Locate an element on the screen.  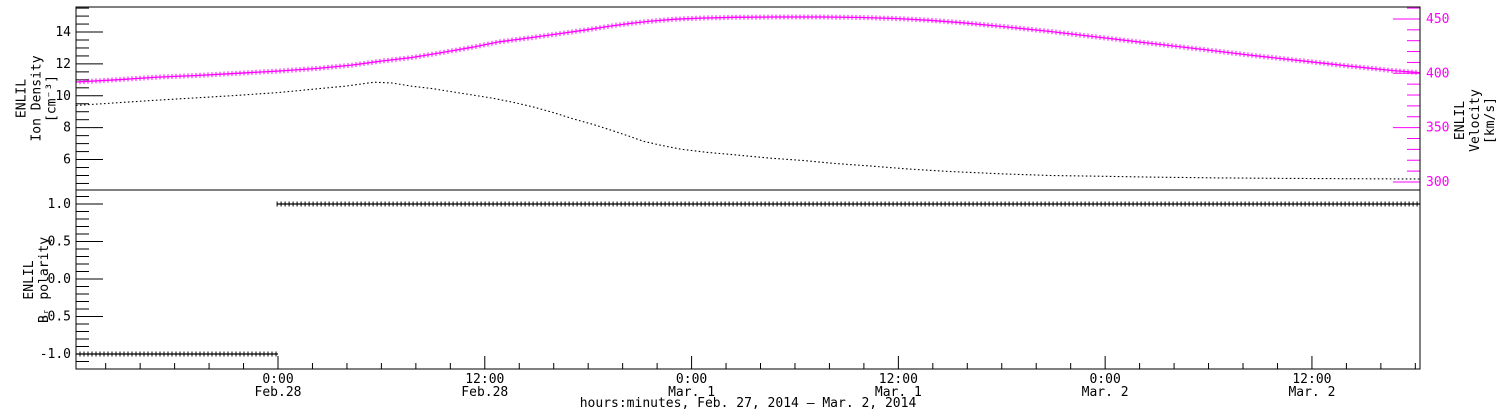
velocity-axis-tick-label: 300 is located at coordinates (1437, 182).